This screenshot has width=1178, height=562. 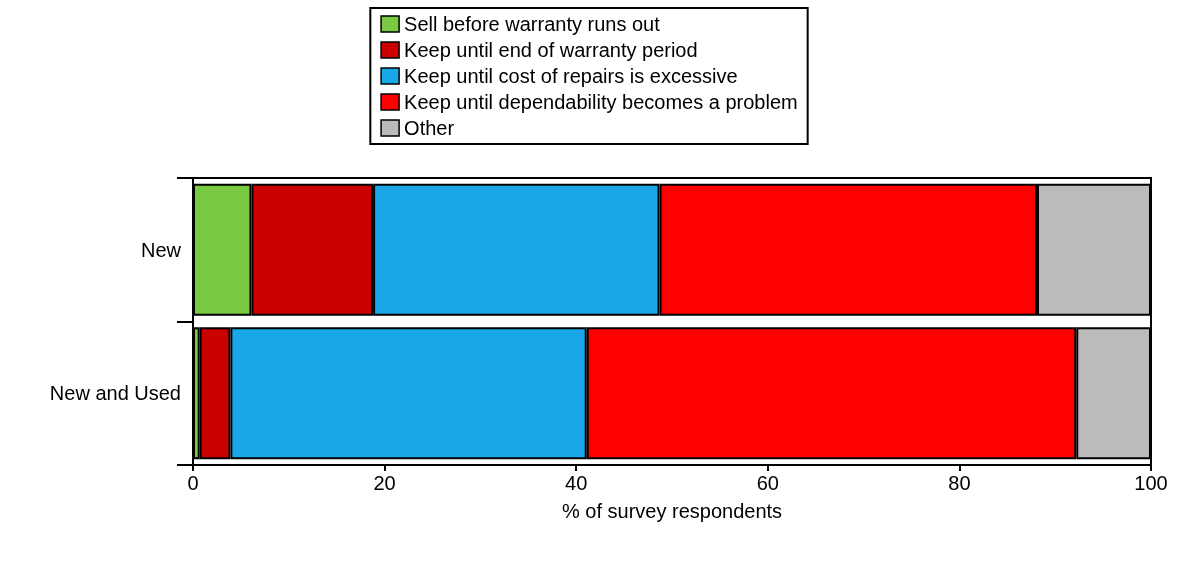 I want to click on x-axis-title: % of survey respondents, so click(x=672, y=511).